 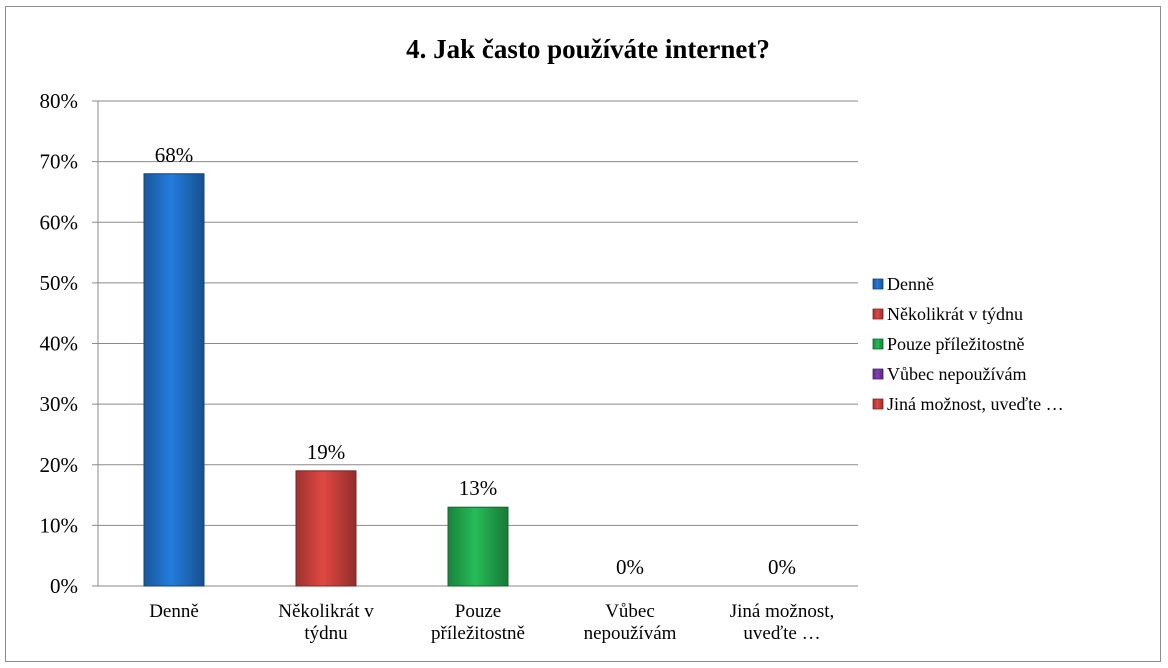 I want to click on y-tick-label: 60%, so click(x=59, y=222).